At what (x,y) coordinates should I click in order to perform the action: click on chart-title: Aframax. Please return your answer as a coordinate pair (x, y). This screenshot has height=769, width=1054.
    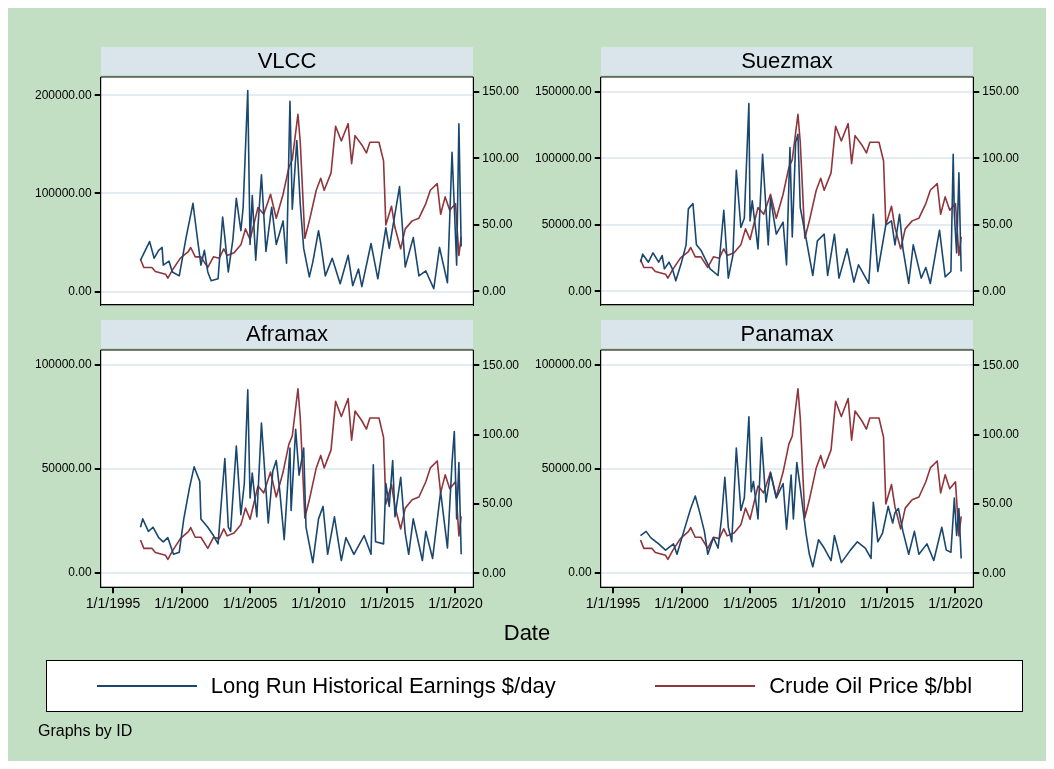
    Looking at the image, I should click on (287, 334).